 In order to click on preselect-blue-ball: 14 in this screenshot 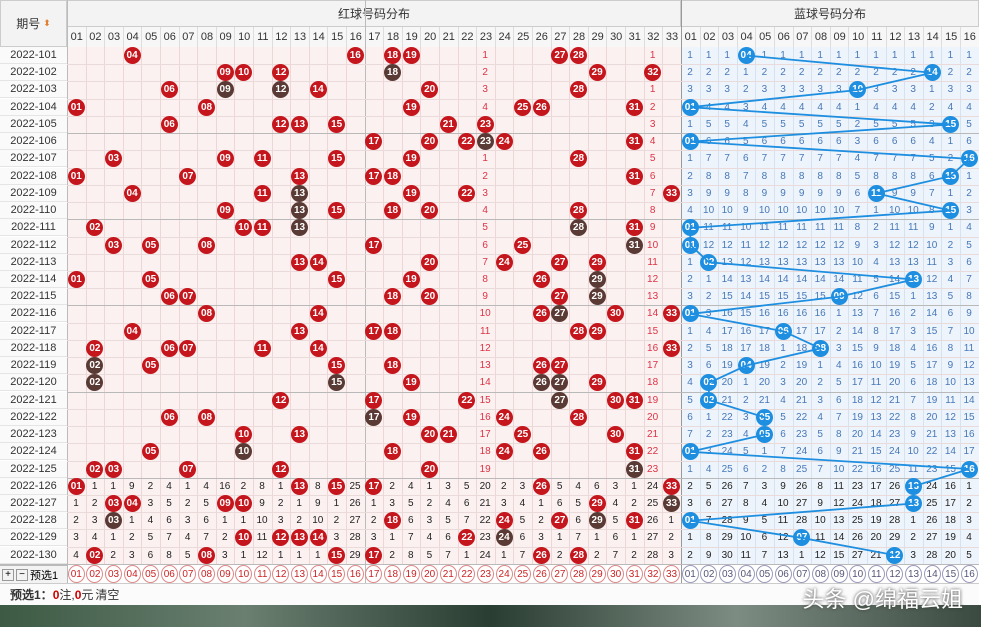, I will do `click(932, 574)`.